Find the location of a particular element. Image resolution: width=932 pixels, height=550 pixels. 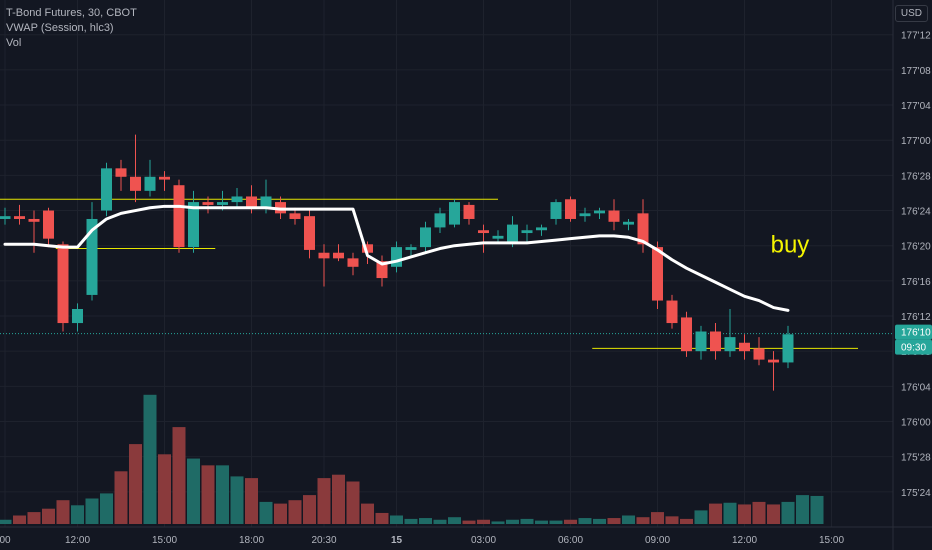

price-tick-label: 175'28 is located at coordinates (916, 458).